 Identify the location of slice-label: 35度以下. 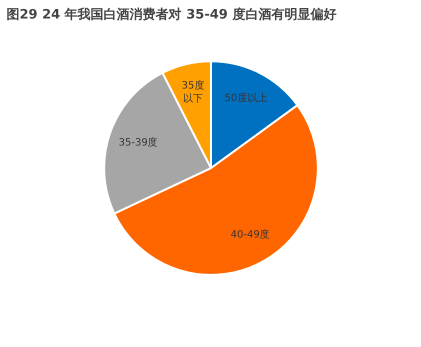
(193, 91).